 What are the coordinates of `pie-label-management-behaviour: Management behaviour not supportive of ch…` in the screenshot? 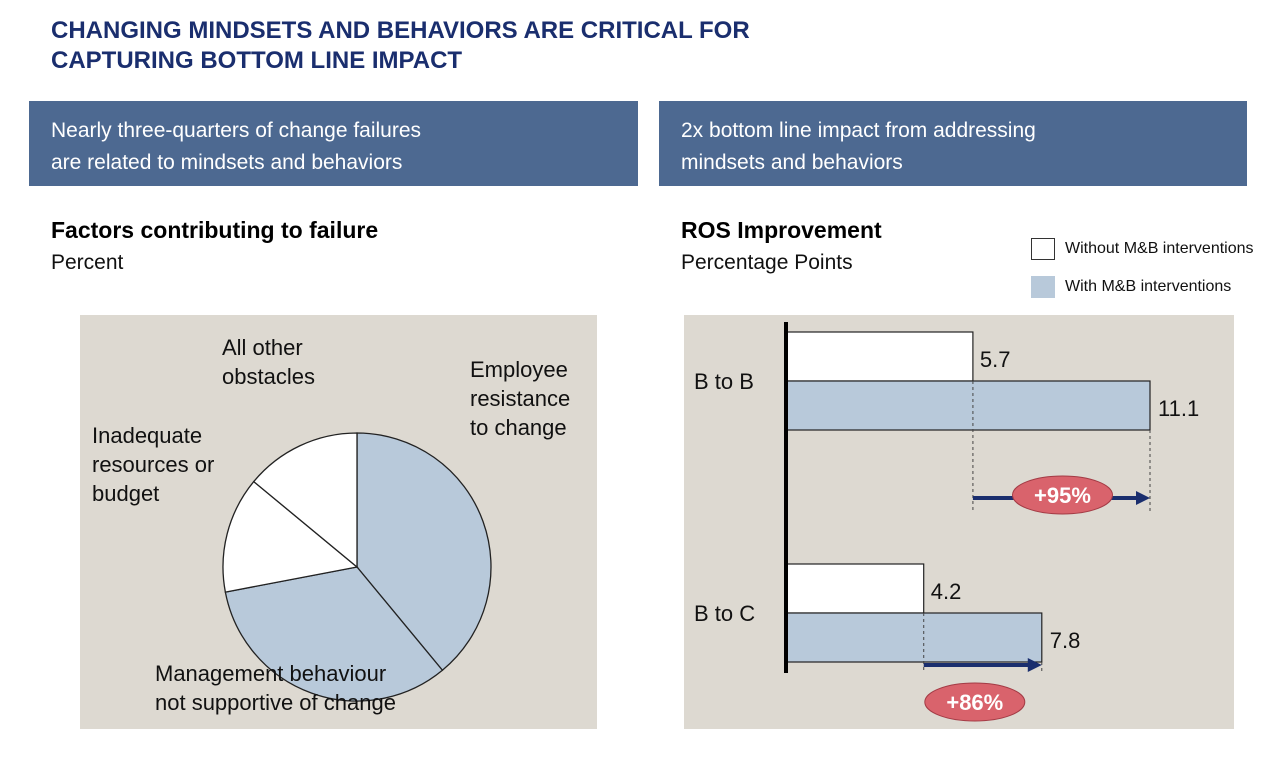 It's located at (275, 688).